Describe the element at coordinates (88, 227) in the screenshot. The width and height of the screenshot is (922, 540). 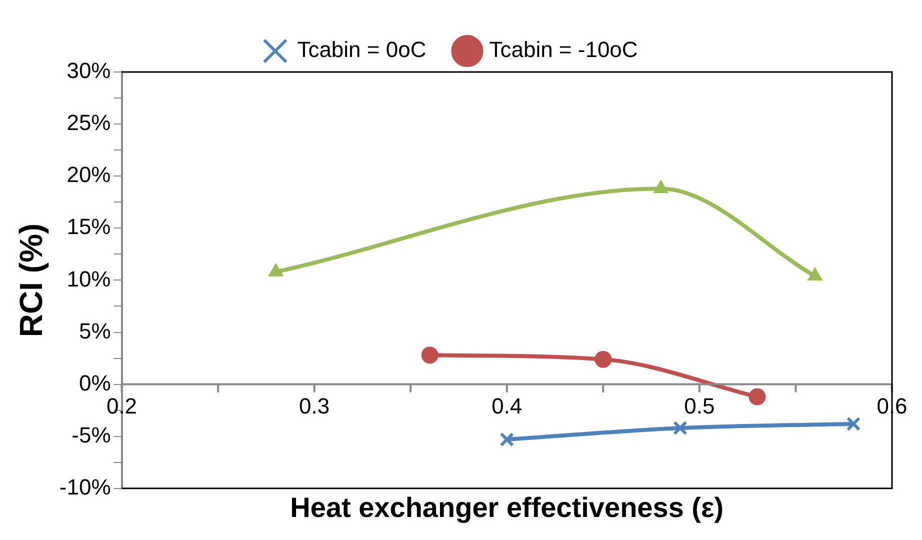
I see `y-tick-label: 15%` at that location.